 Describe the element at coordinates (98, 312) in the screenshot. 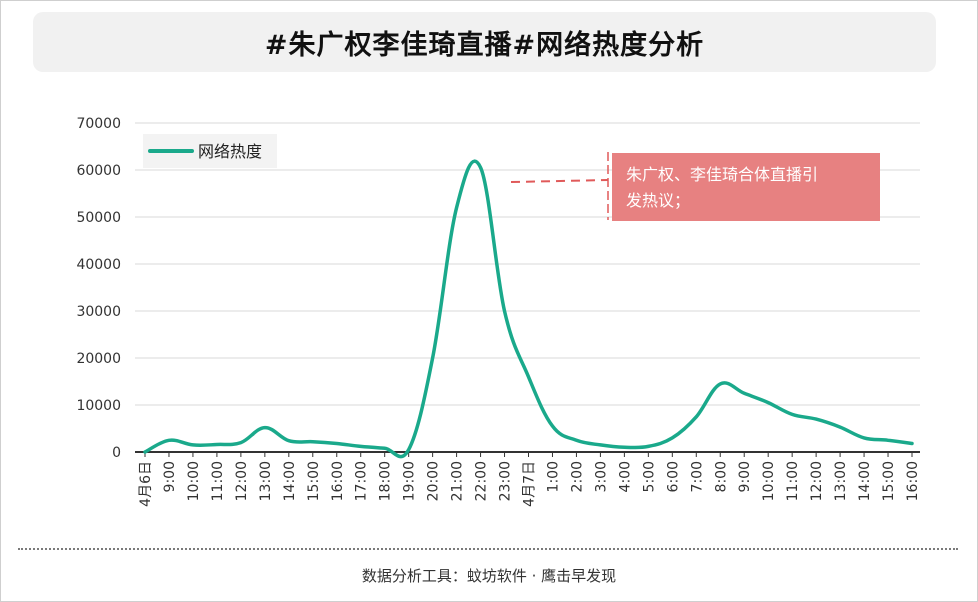

I see `y-tick-label: 30000` at that location.